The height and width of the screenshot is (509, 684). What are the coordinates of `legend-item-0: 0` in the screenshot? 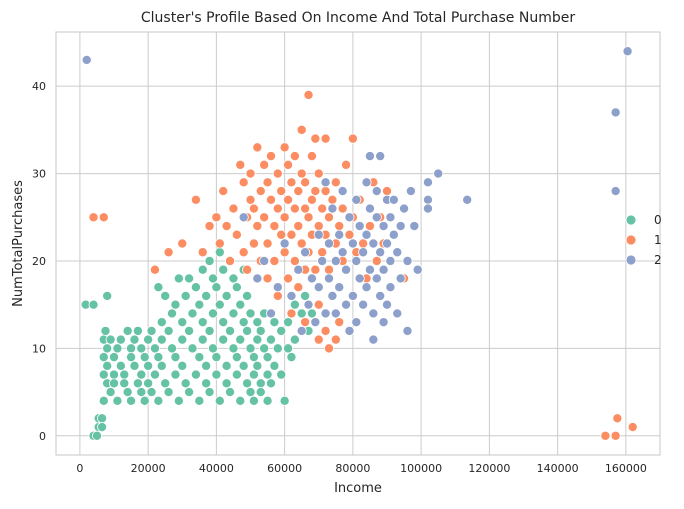 It's located at (643, 220).